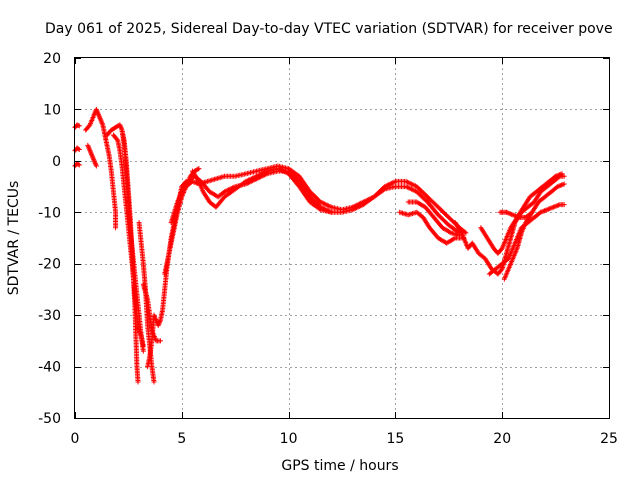 This screenshot has height=480, width=640. Describe the element at coordinates (534, 231) in the screenshot. I see `series-s22` at that location.